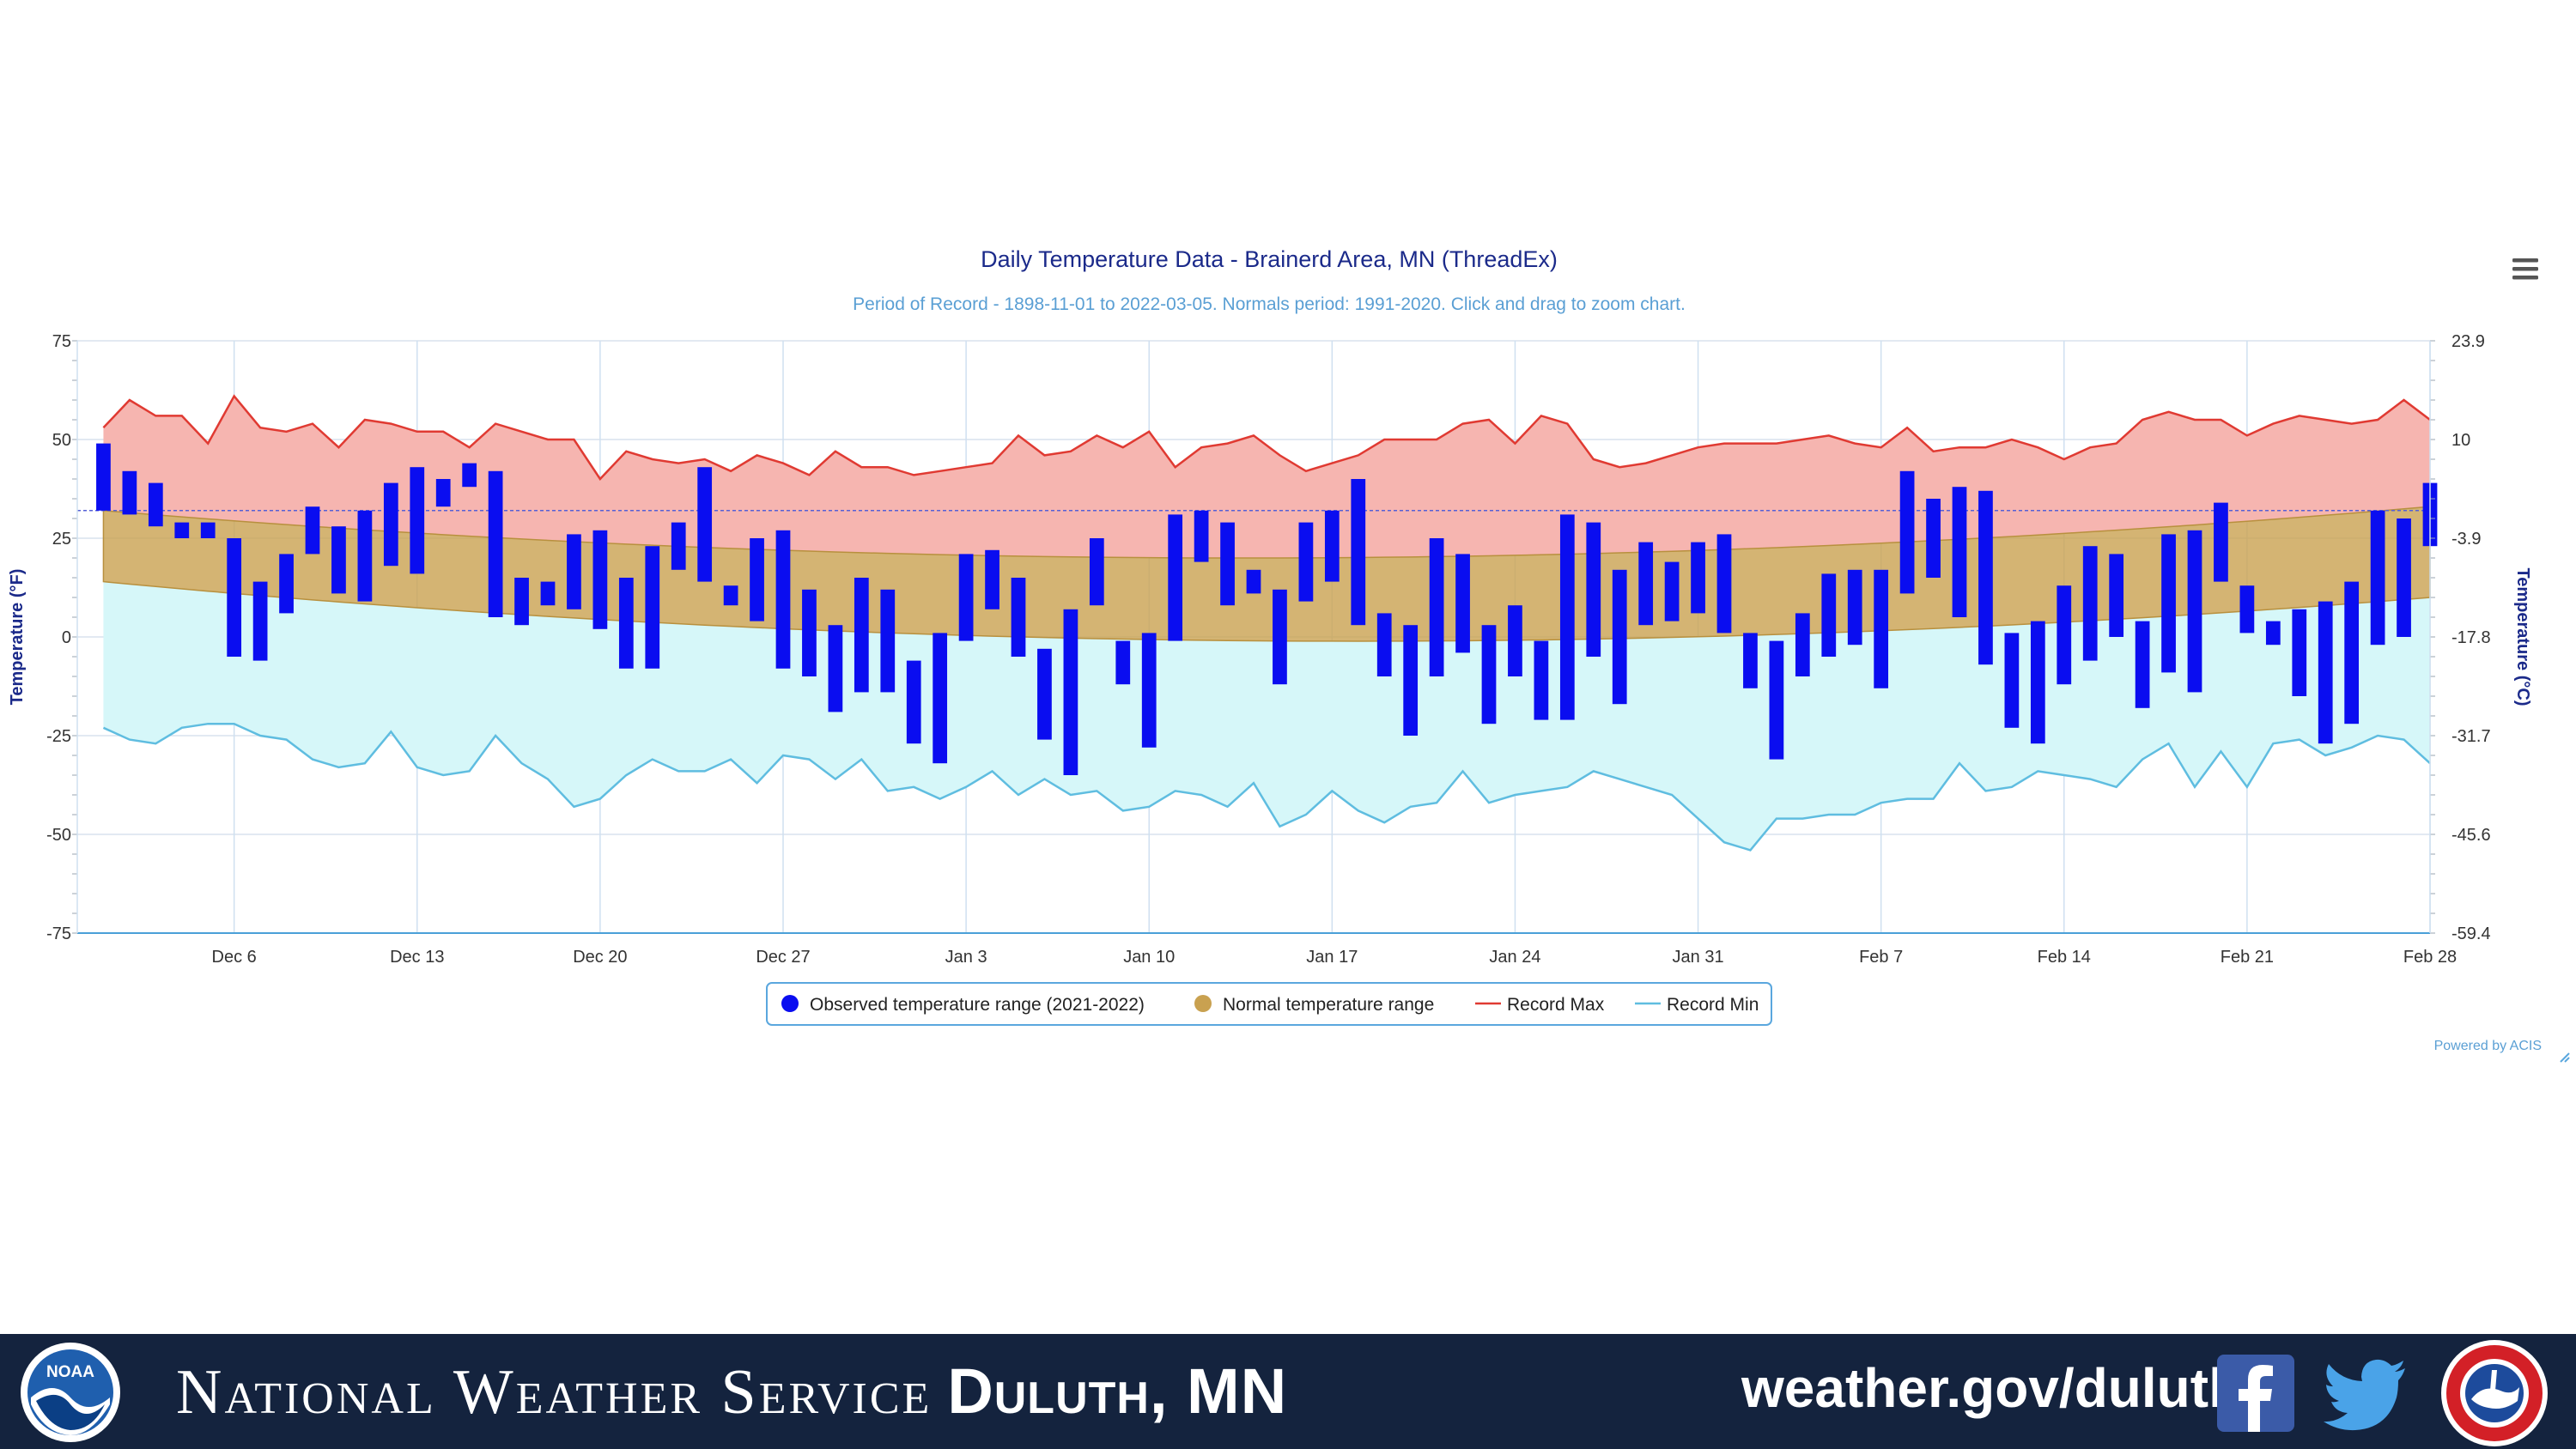  Describe the element at coordinates (1540, 1005) in the screenshot. I see `legend-item-record-max: Record Max` at that location.